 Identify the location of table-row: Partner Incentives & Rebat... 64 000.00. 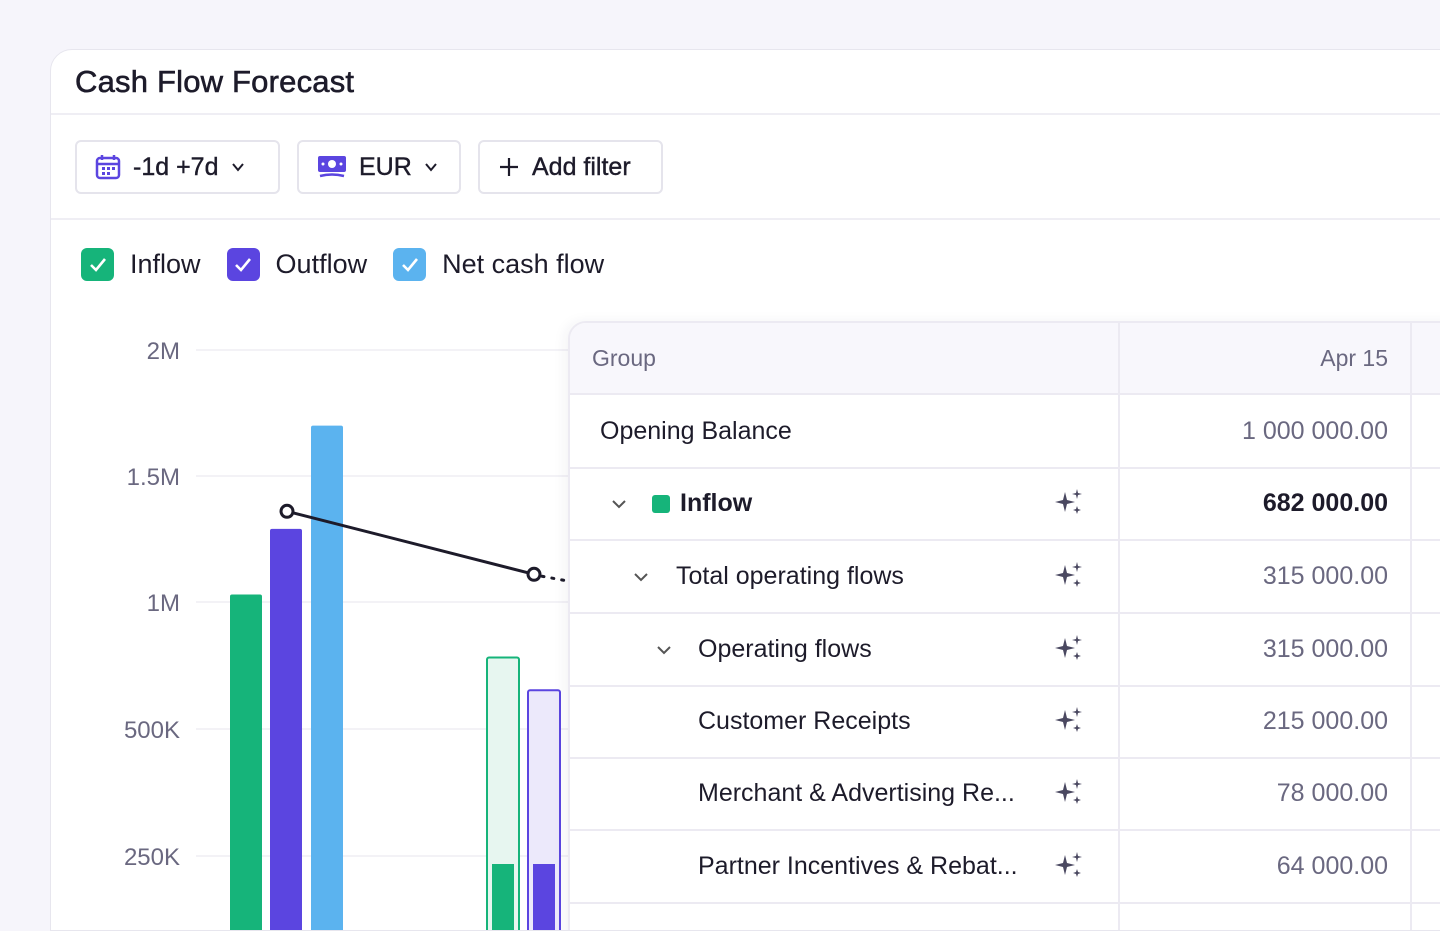
(1005, 867).